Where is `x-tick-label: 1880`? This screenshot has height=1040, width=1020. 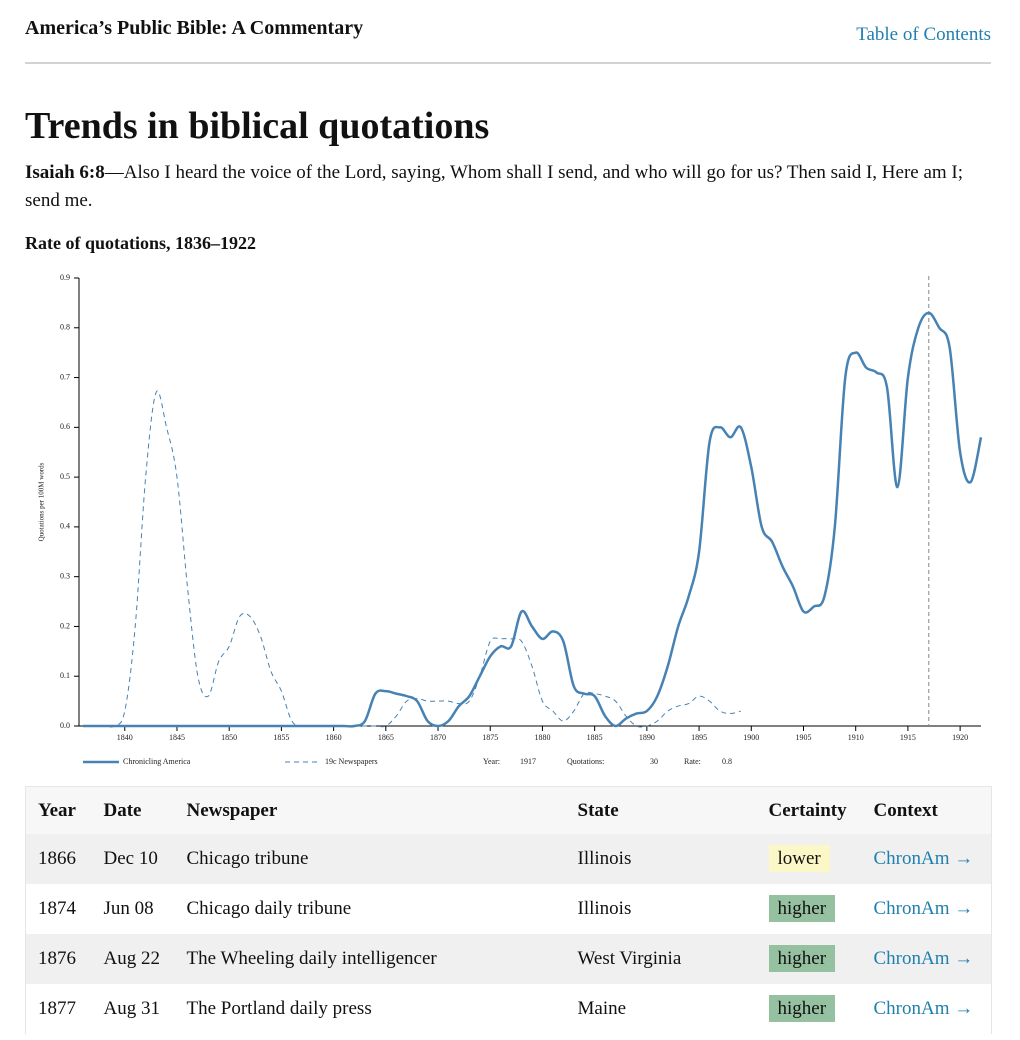
x-tick-label: 1880 is located at coordinates (542, 737).